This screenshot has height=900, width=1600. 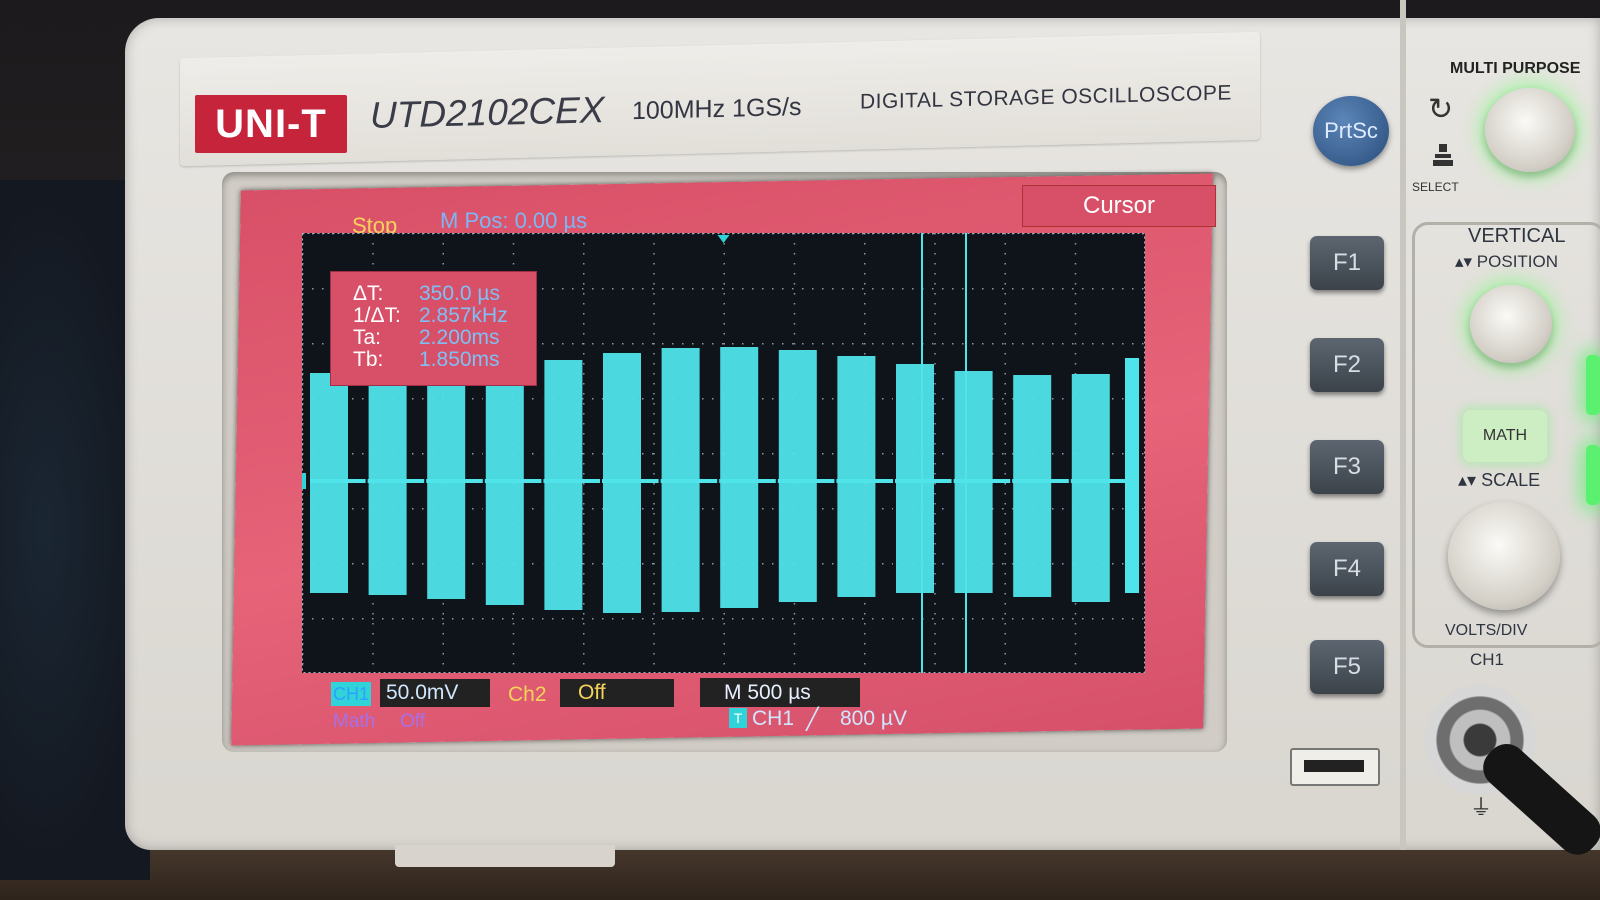 I want to click on ch1-ground-marker, so click(x=304, y=481).